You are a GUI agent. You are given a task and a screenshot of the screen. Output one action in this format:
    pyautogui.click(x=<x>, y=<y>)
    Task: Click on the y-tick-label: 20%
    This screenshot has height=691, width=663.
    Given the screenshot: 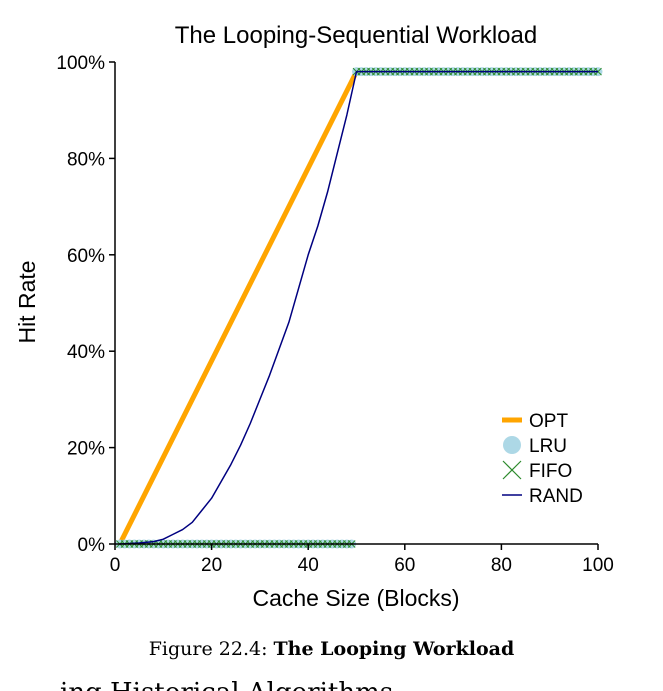 What is the action you would take?
    pyautogui.click(x=86, y=449)
    